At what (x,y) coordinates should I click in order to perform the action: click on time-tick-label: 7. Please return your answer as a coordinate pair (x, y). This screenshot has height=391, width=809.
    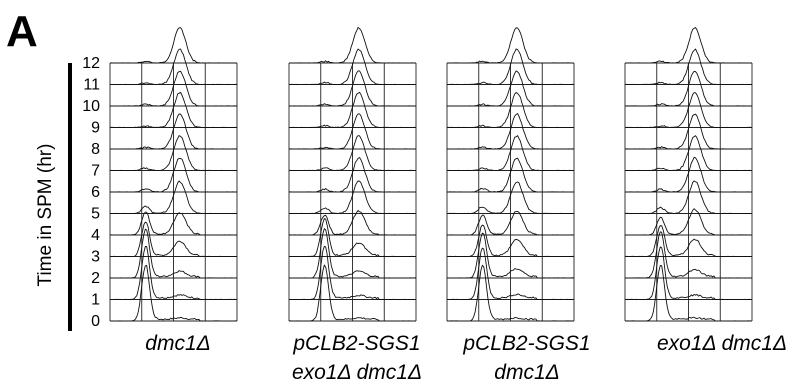
    Looking at the image, I should click on (95, 171).